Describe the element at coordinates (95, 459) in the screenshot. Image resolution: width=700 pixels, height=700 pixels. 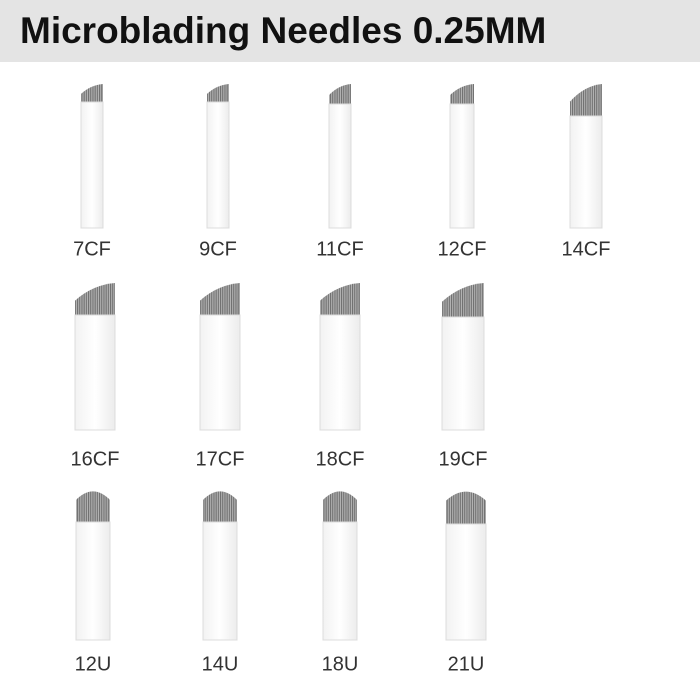
I see `needle-label: 16CF` at that location.